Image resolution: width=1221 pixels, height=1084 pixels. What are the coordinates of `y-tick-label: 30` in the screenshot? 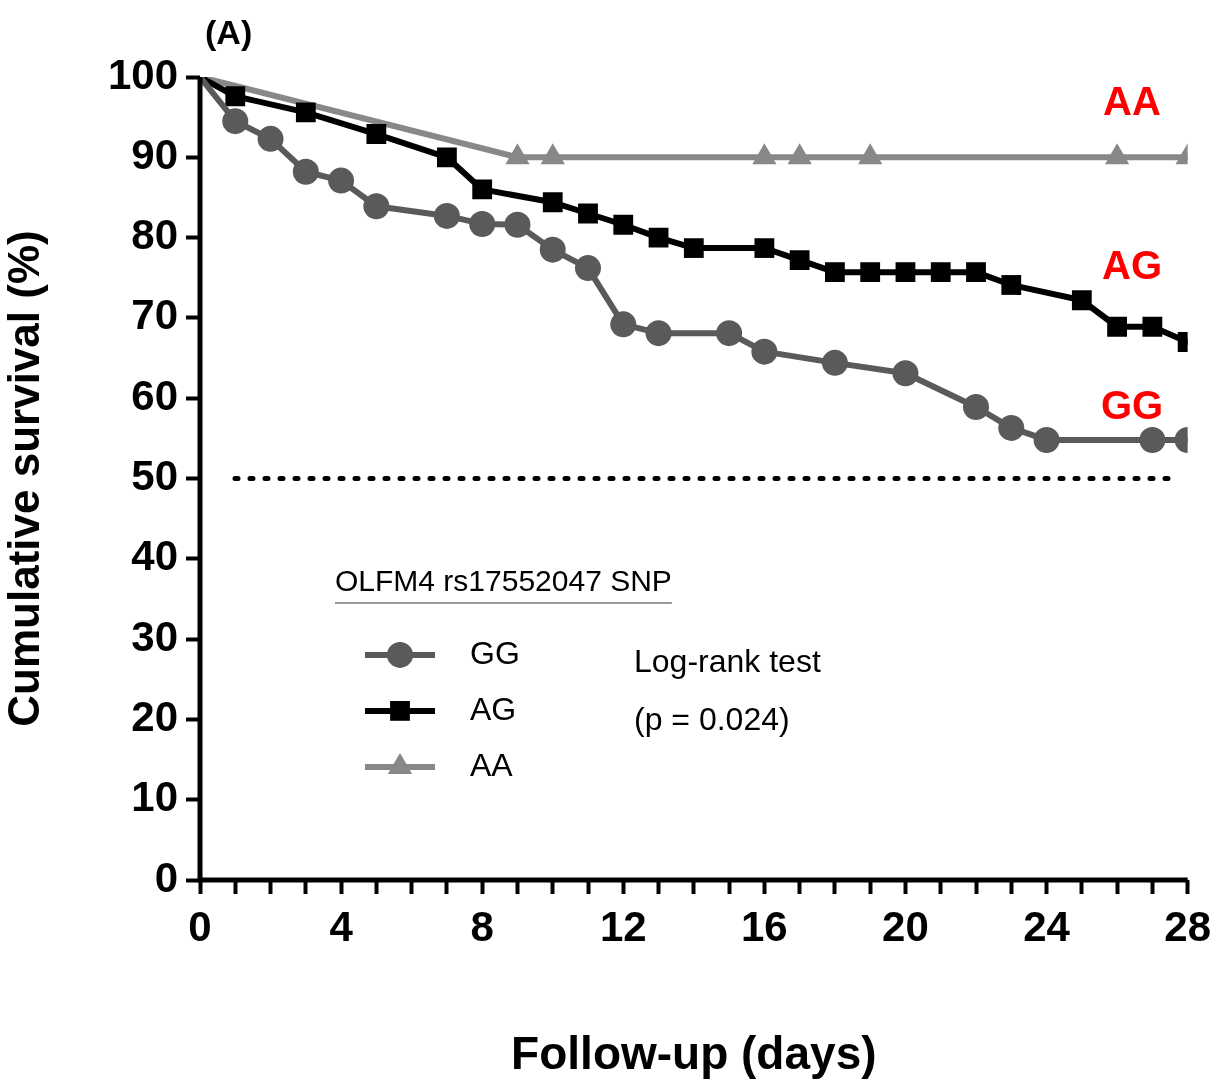 It's located at (154, 636).